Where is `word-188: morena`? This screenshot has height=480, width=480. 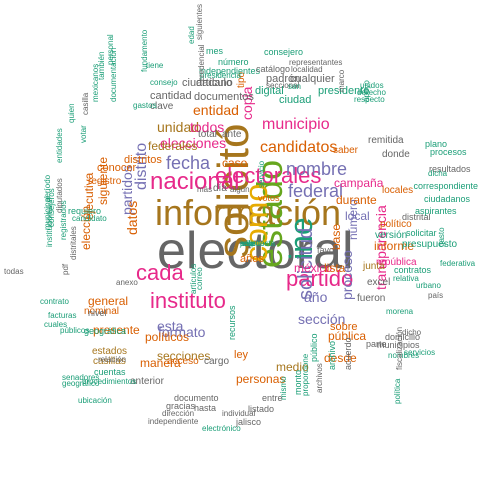 word-188: morena is located at coordinates (400, 311).